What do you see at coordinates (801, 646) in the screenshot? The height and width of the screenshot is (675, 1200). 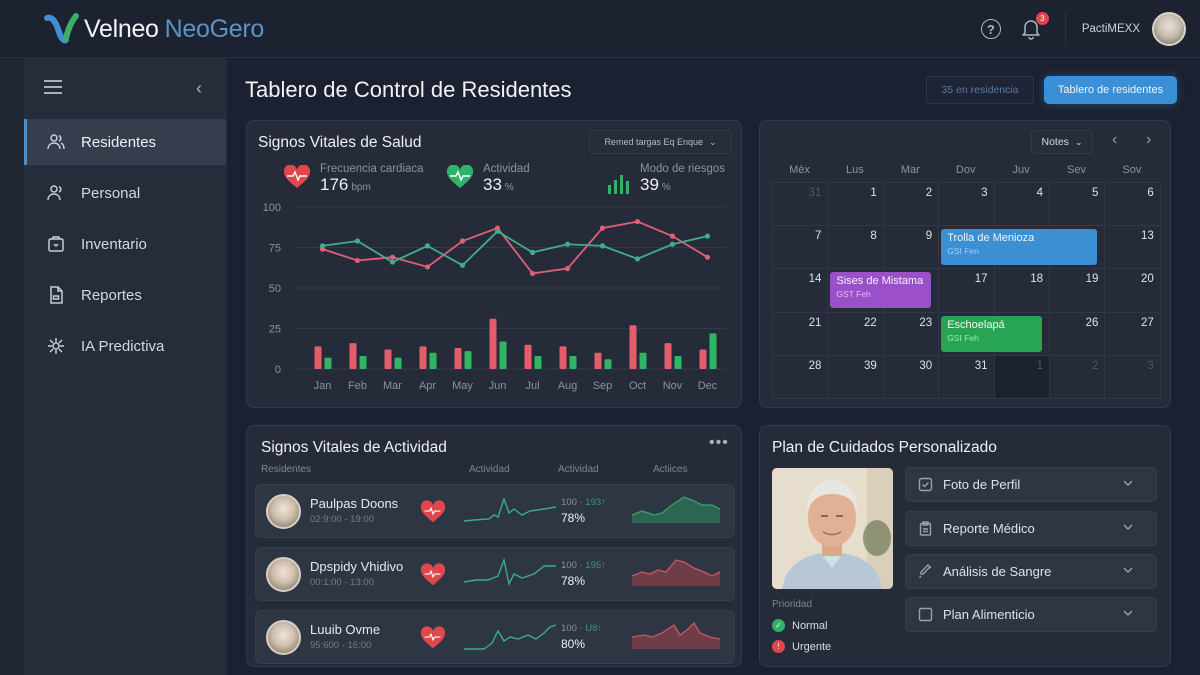 I see `priority-urgent: ! Urgente` at bounding box center [801, 646].